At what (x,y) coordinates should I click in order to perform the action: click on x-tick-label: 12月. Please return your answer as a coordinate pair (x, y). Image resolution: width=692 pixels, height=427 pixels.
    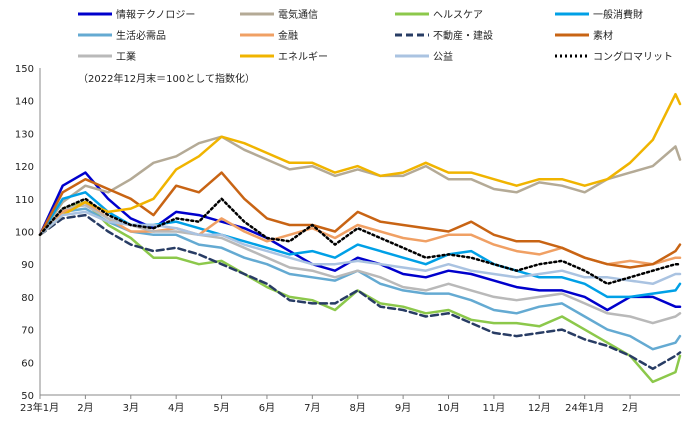
    Looking at the image, I should click on (539, 408).